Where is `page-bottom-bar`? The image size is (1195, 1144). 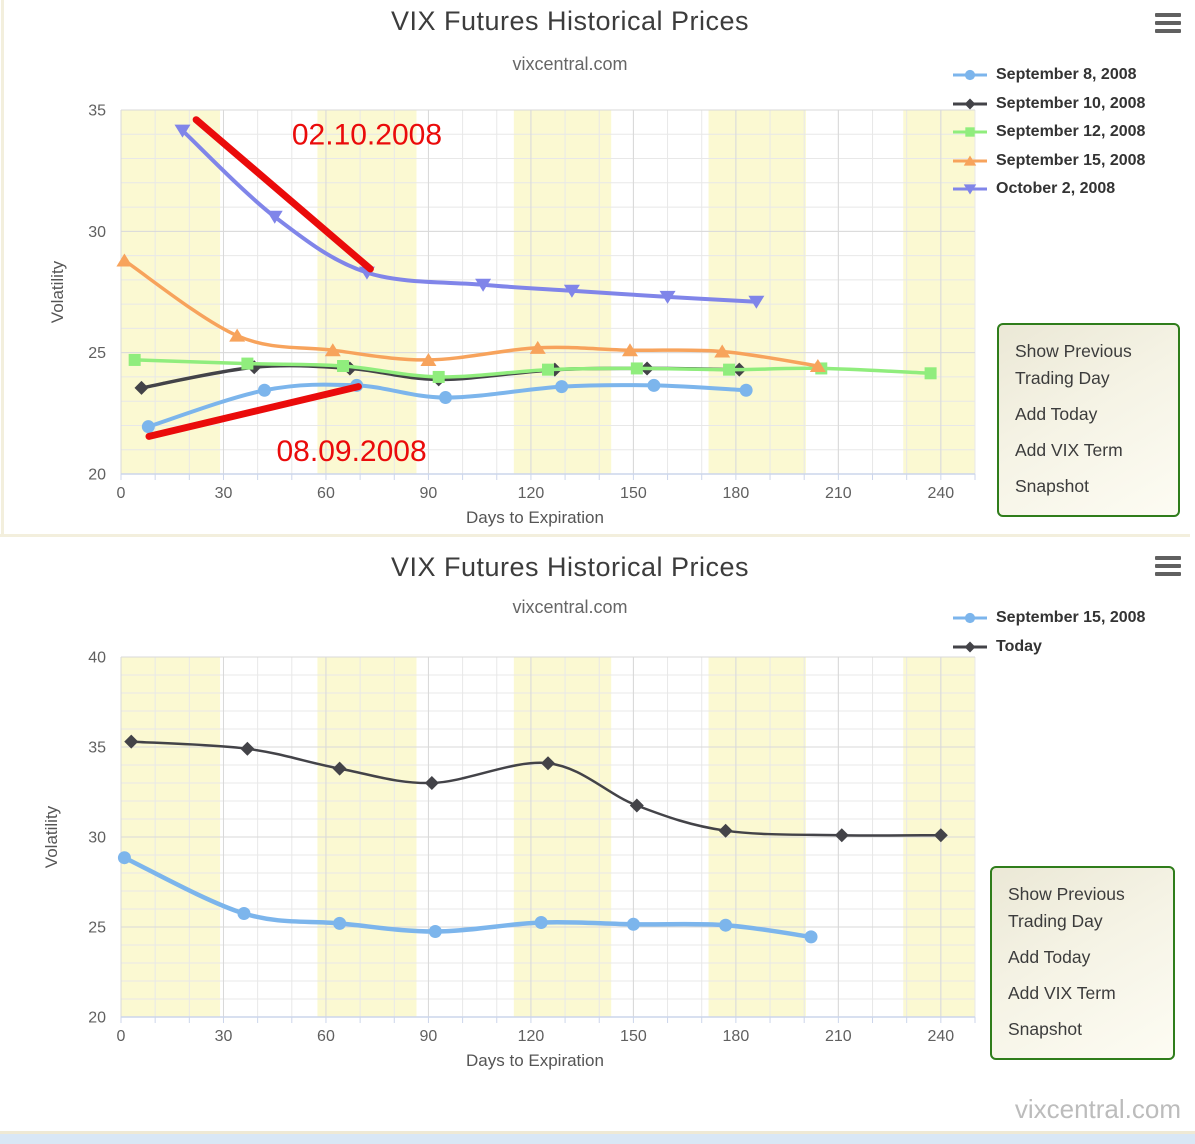 page-bottom-bar is located at coordinates (597, 1139).